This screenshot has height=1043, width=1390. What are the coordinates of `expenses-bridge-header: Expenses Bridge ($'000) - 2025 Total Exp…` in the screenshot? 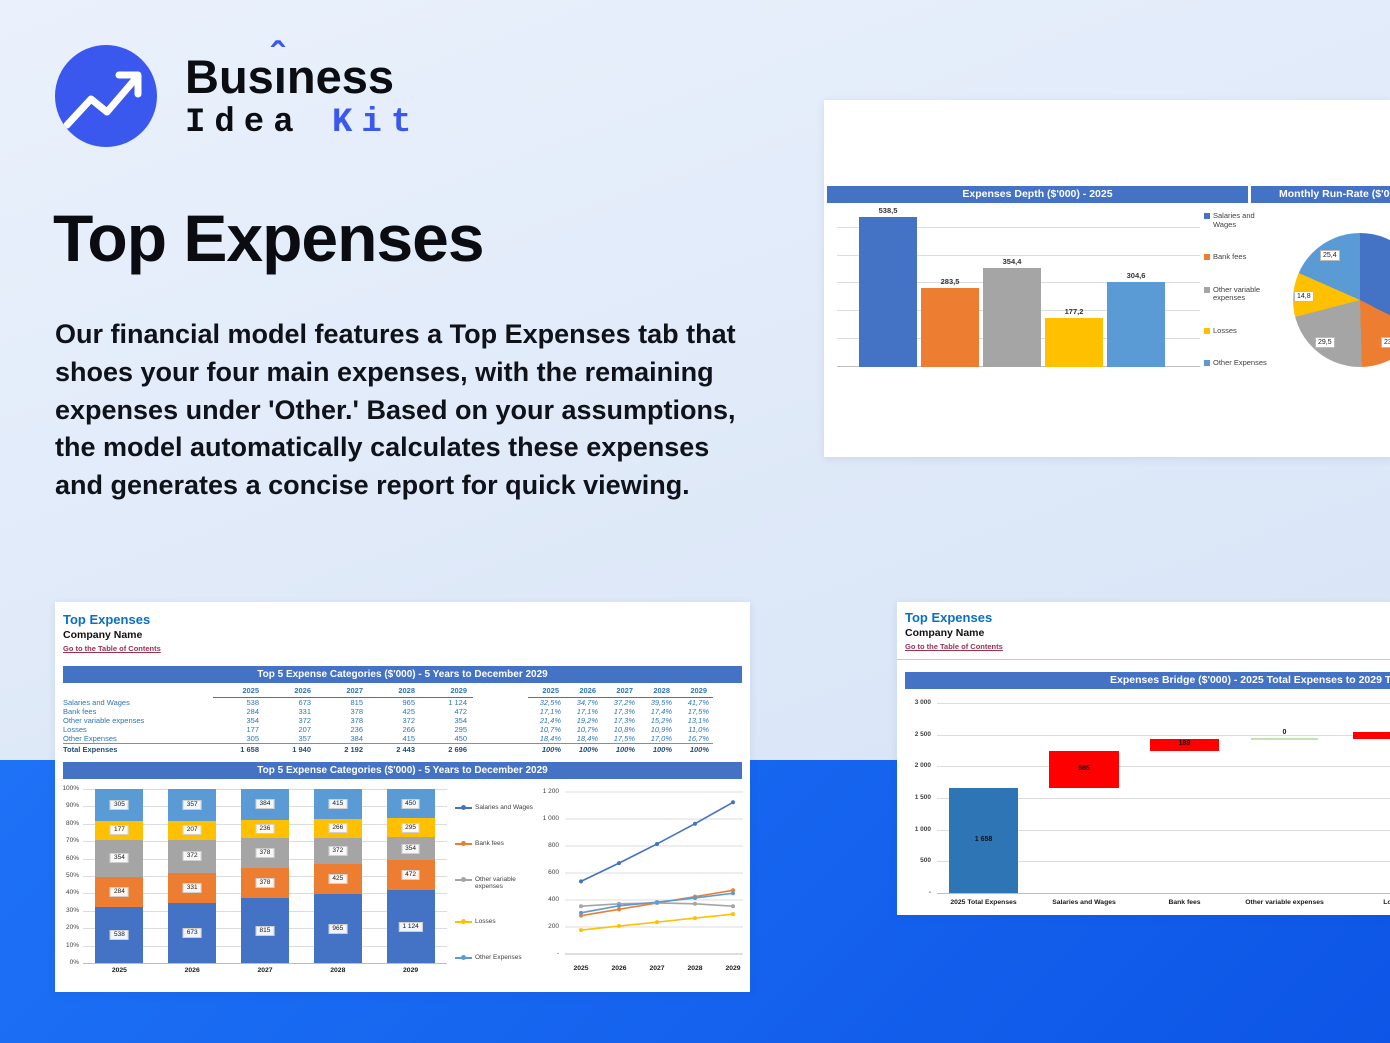 It's located at (1147, 680).